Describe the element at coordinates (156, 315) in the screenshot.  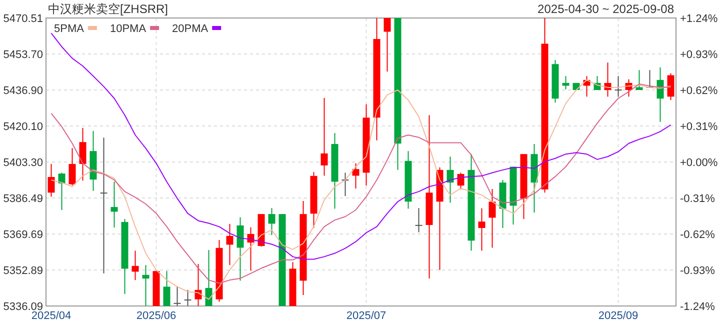
I see `x-tick-label: 2025/06` at that location.